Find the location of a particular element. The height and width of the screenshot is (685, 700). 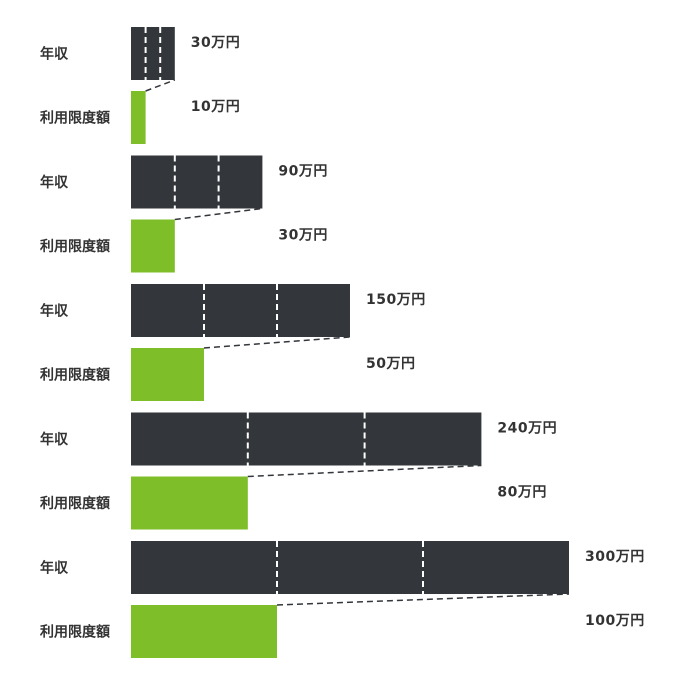

income-value-label: 90万円 is located at coordinates (302, 172).